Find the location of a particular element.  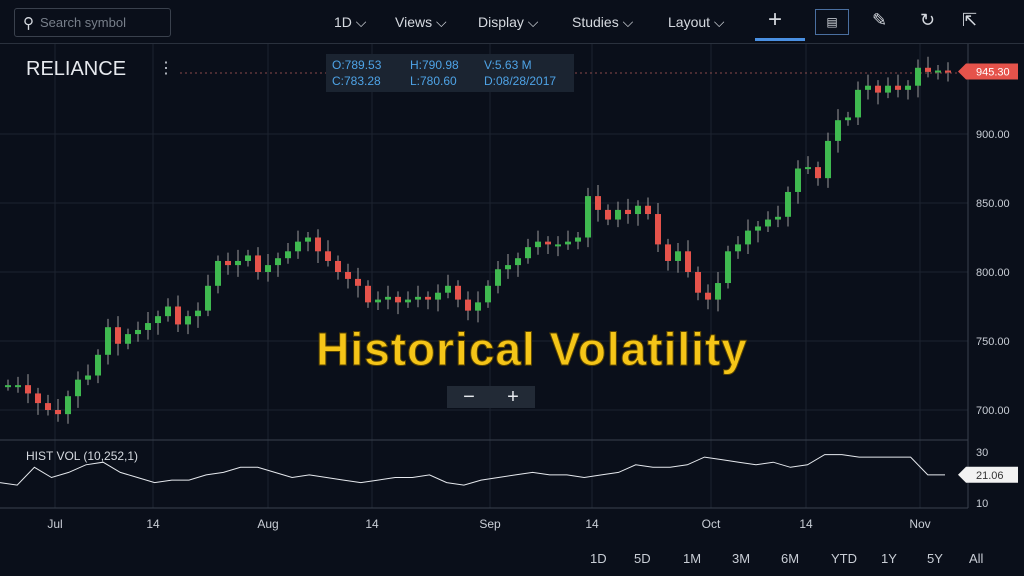

range-button-3m: 3M is located at coordinates (741, 558).